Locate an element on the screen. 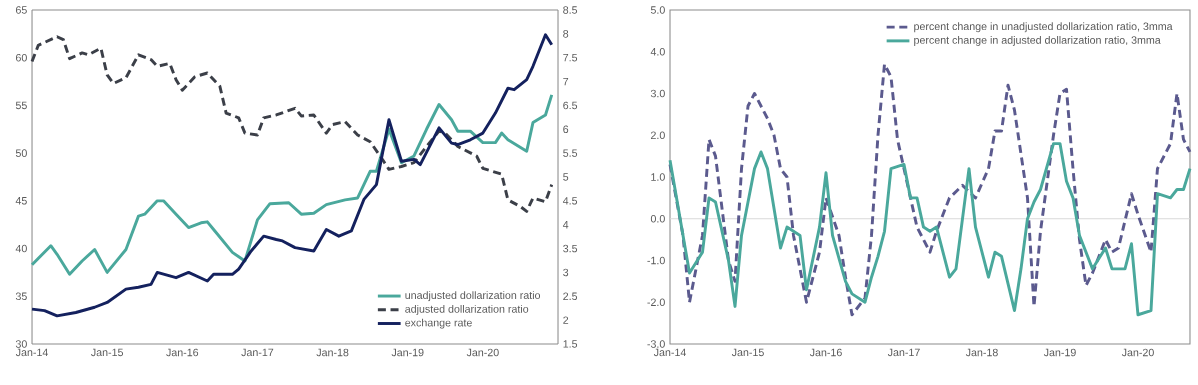 This screenshot has height=385, width=1198. y-tick-label: 45 is located at coordinates (21, 201).